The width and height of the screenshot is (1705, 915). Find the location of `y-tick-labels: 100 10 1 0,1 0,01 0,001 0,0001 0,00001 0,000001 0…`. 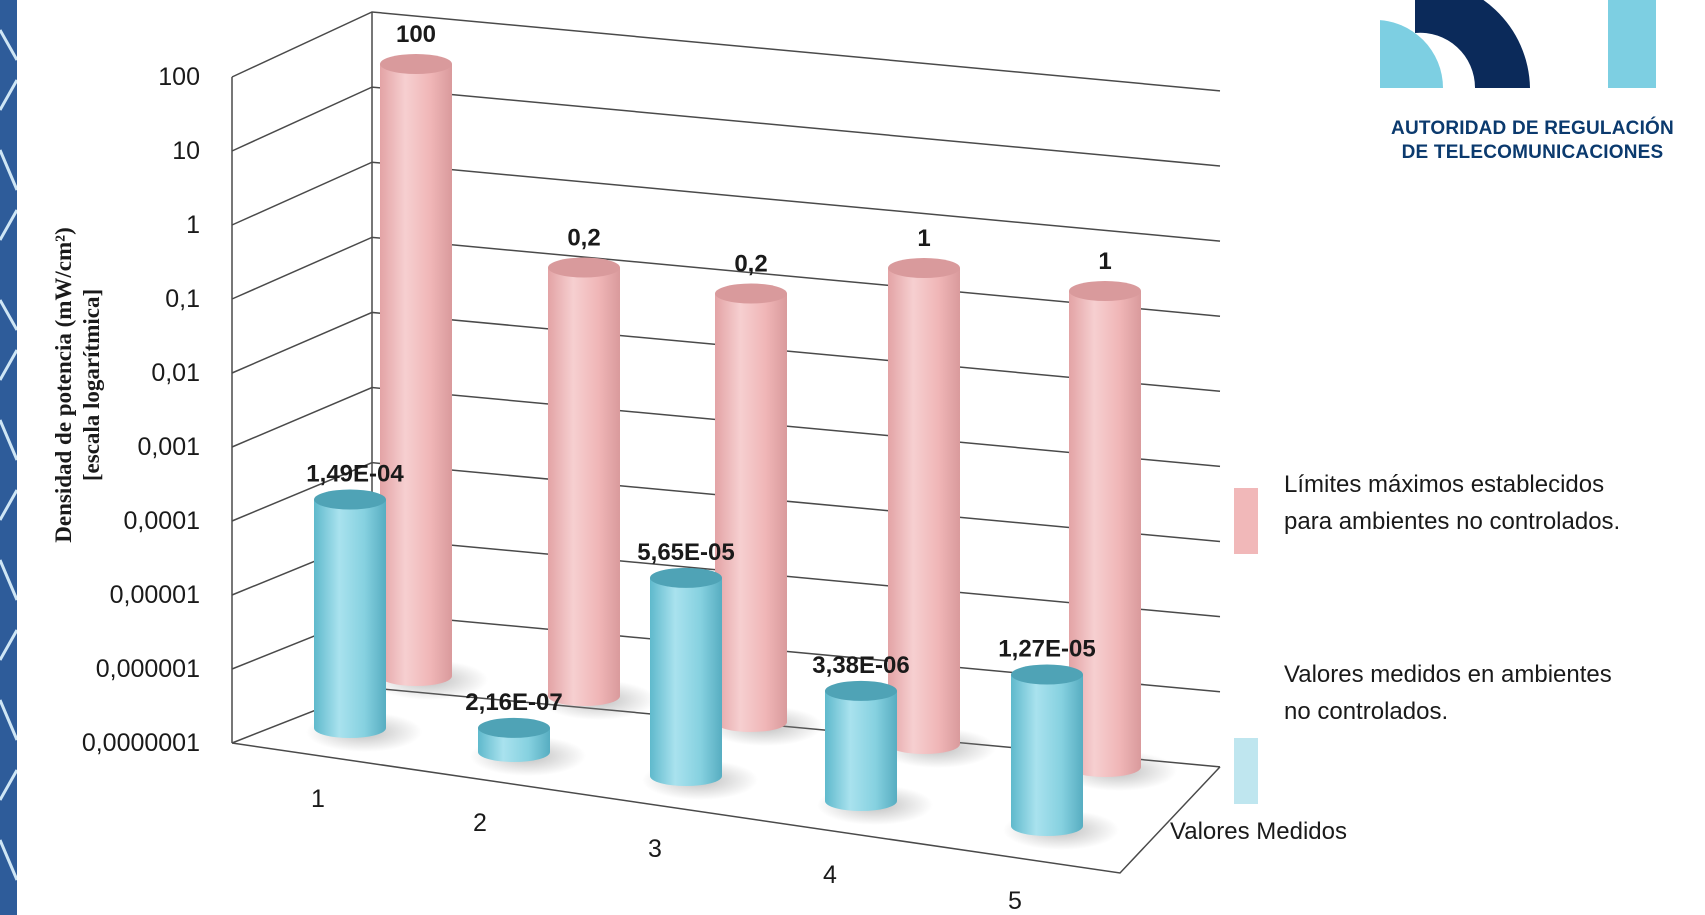

y-tick-labels: 100 10 1 0,1 0,01 0,001 0,0001 0,00001 0,000001 0… is located at coordinates (141, 410).